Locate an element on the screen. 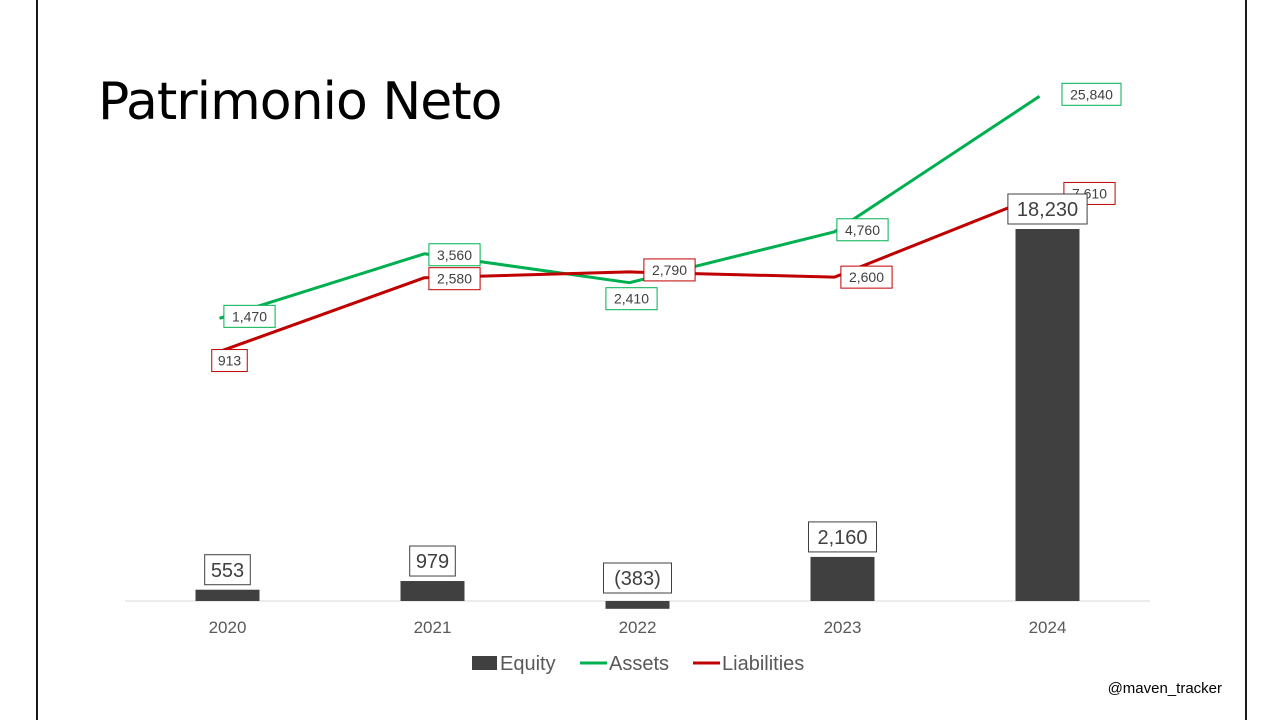 The image size is (1280, 720). liabilities-data-label: 913 is located at coordinates (230, 361).